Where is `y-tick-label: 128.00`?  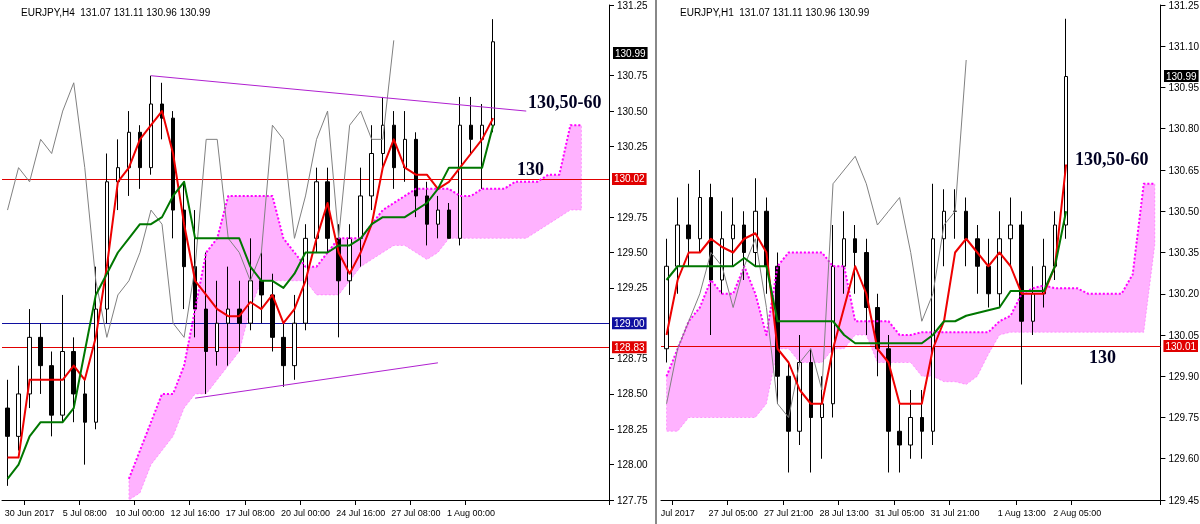
y-tick-label: 128.00 is located at coordinates (633, 465).